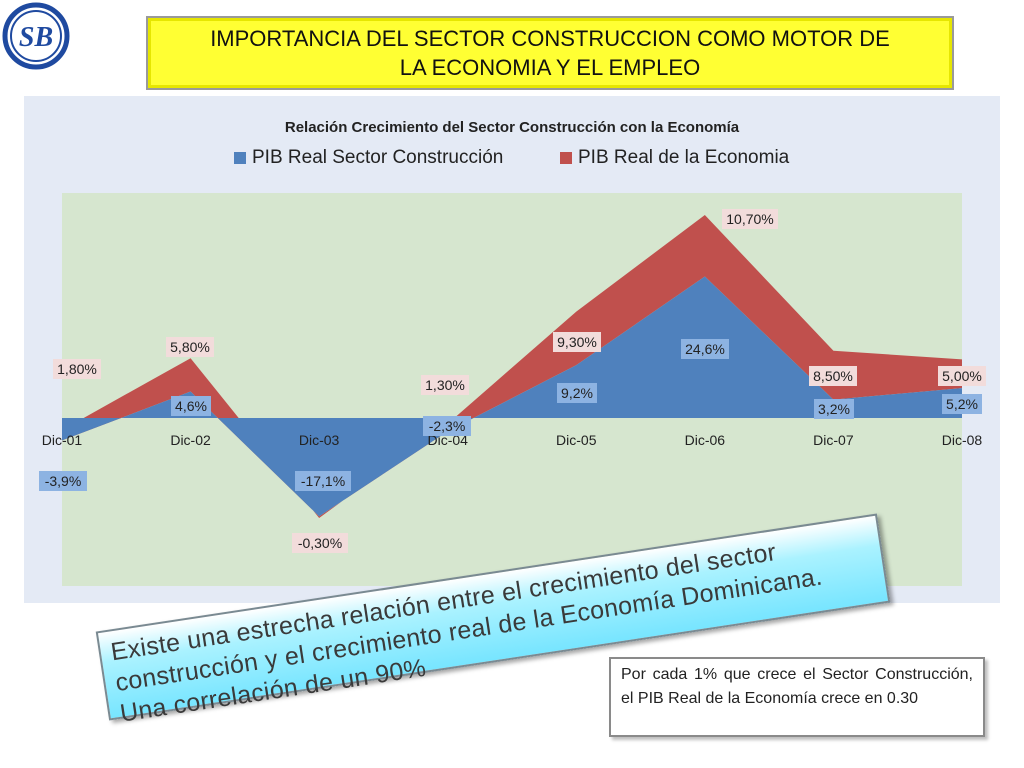 The height and width of the screenshot is (768, 1024). Describe the element at coordinates (566, 158) in the screenshot. I see `legend-swatch-economia` at that location.